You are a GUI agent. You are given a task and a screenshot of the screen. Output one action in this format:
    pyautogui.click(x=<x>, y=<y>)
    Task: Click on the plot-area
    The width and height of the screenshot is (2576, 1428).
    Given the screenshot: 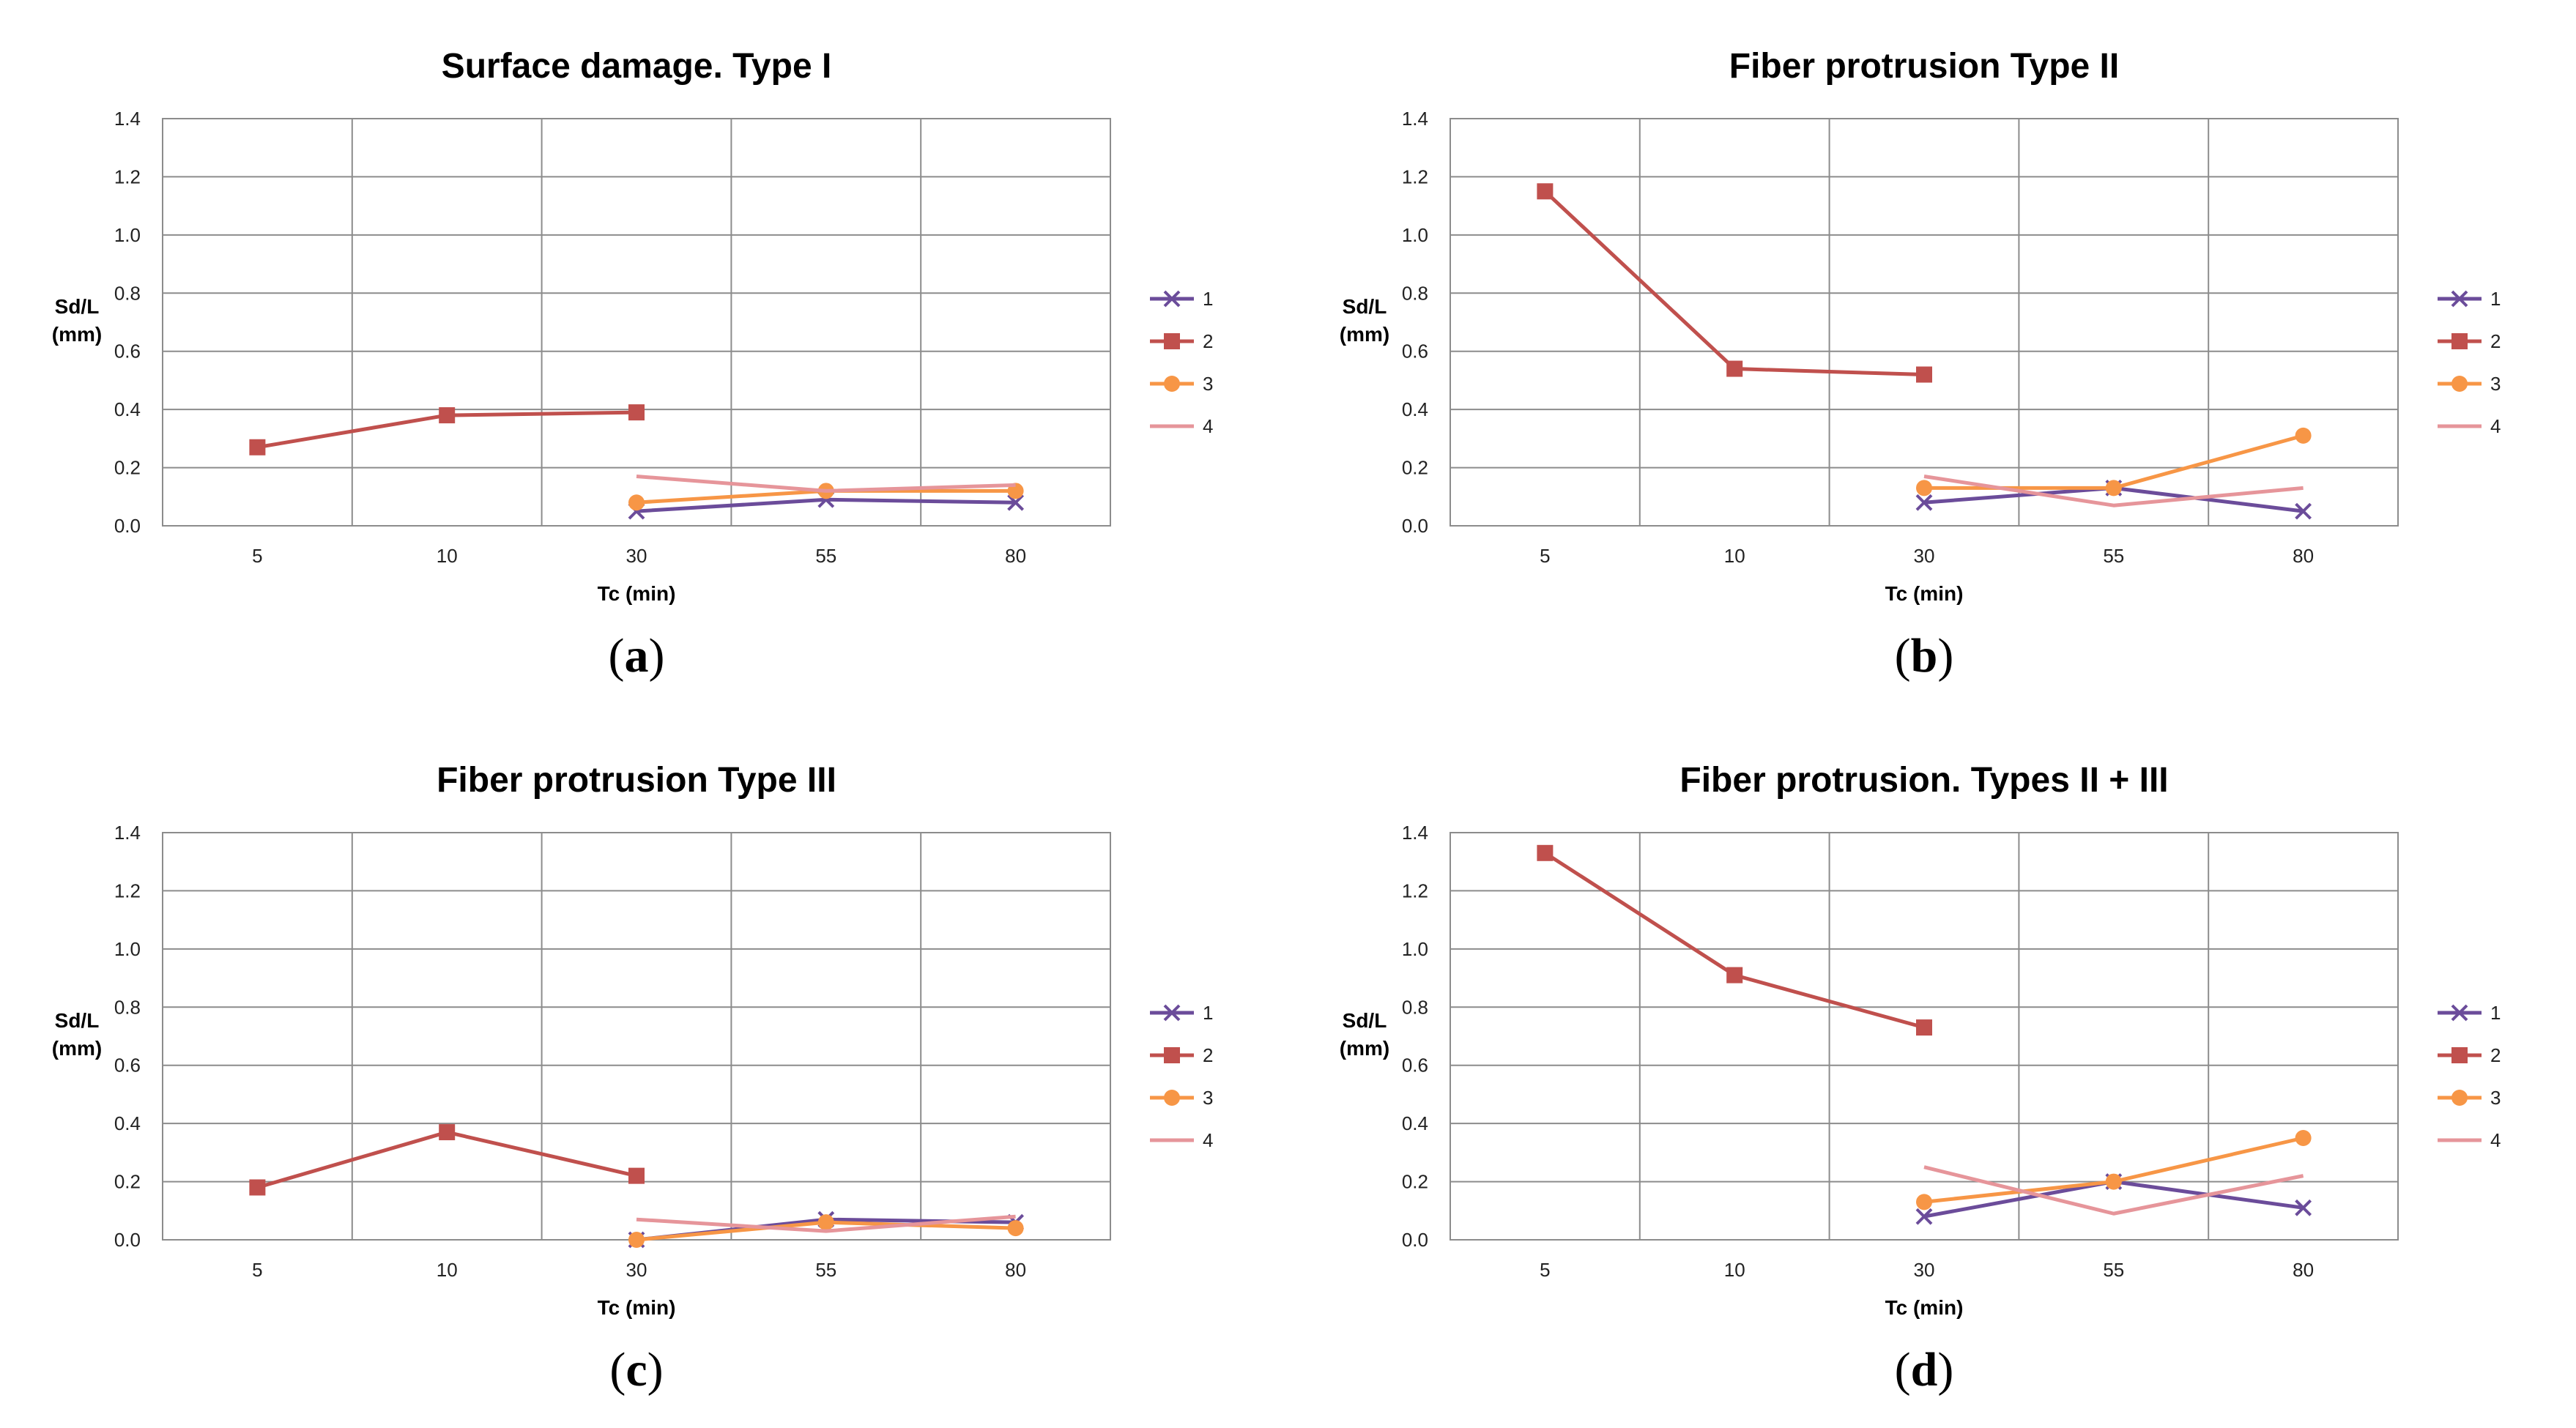 What is the action you would take?
    pyautogui.click(x=636, y=322)
    